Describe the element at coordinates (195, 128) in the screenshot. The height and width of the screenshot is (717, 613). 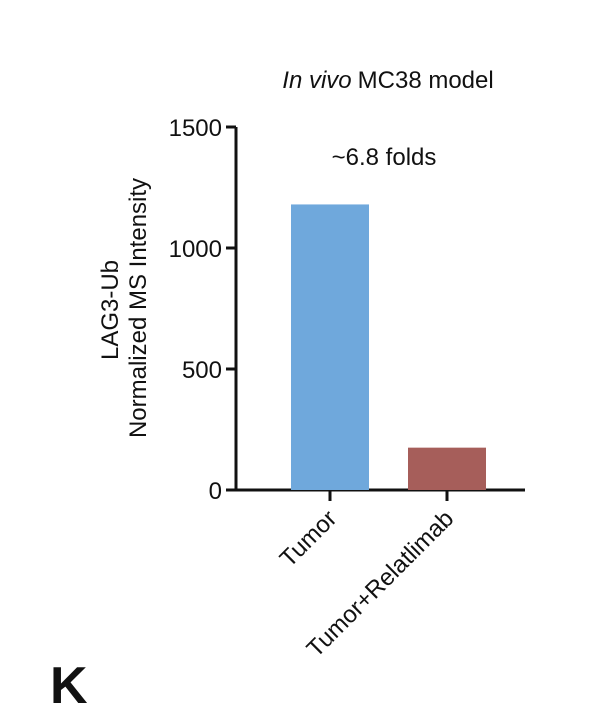
I see `y-tick-label: 1500` at that location.